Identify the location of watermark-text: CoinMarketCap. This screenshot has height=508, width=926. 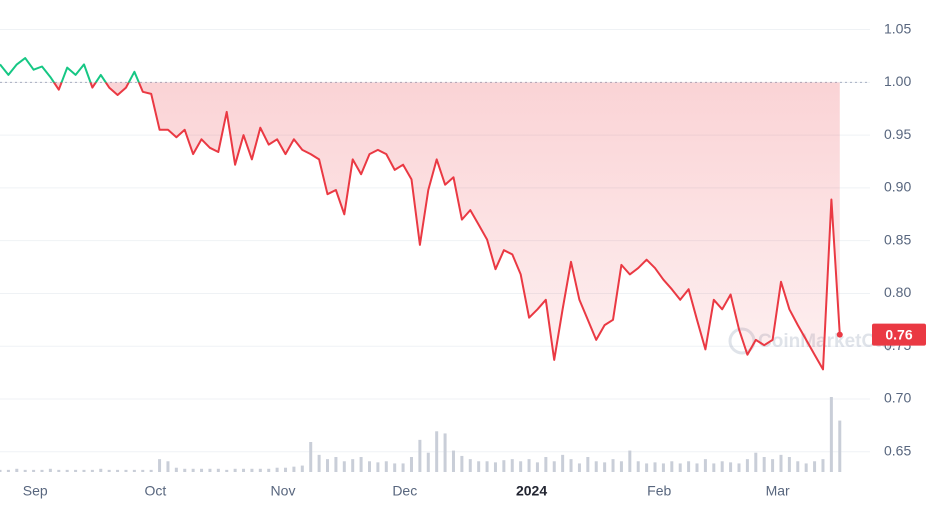
(827, 341).